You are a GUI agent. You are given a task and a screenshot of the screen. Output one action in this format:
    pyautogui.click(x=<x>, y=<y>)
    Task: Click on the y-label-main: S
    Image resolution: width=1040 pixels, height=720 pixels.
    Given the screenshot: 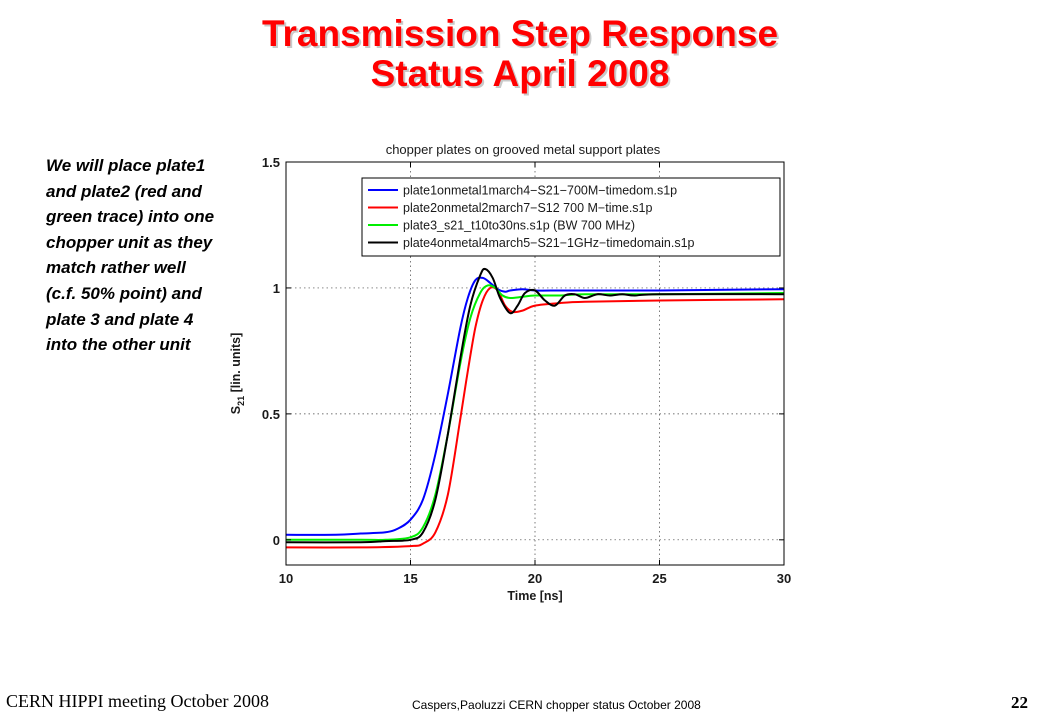 What is the action you would take?
    pyautogui.click(x=236, y=410)
    